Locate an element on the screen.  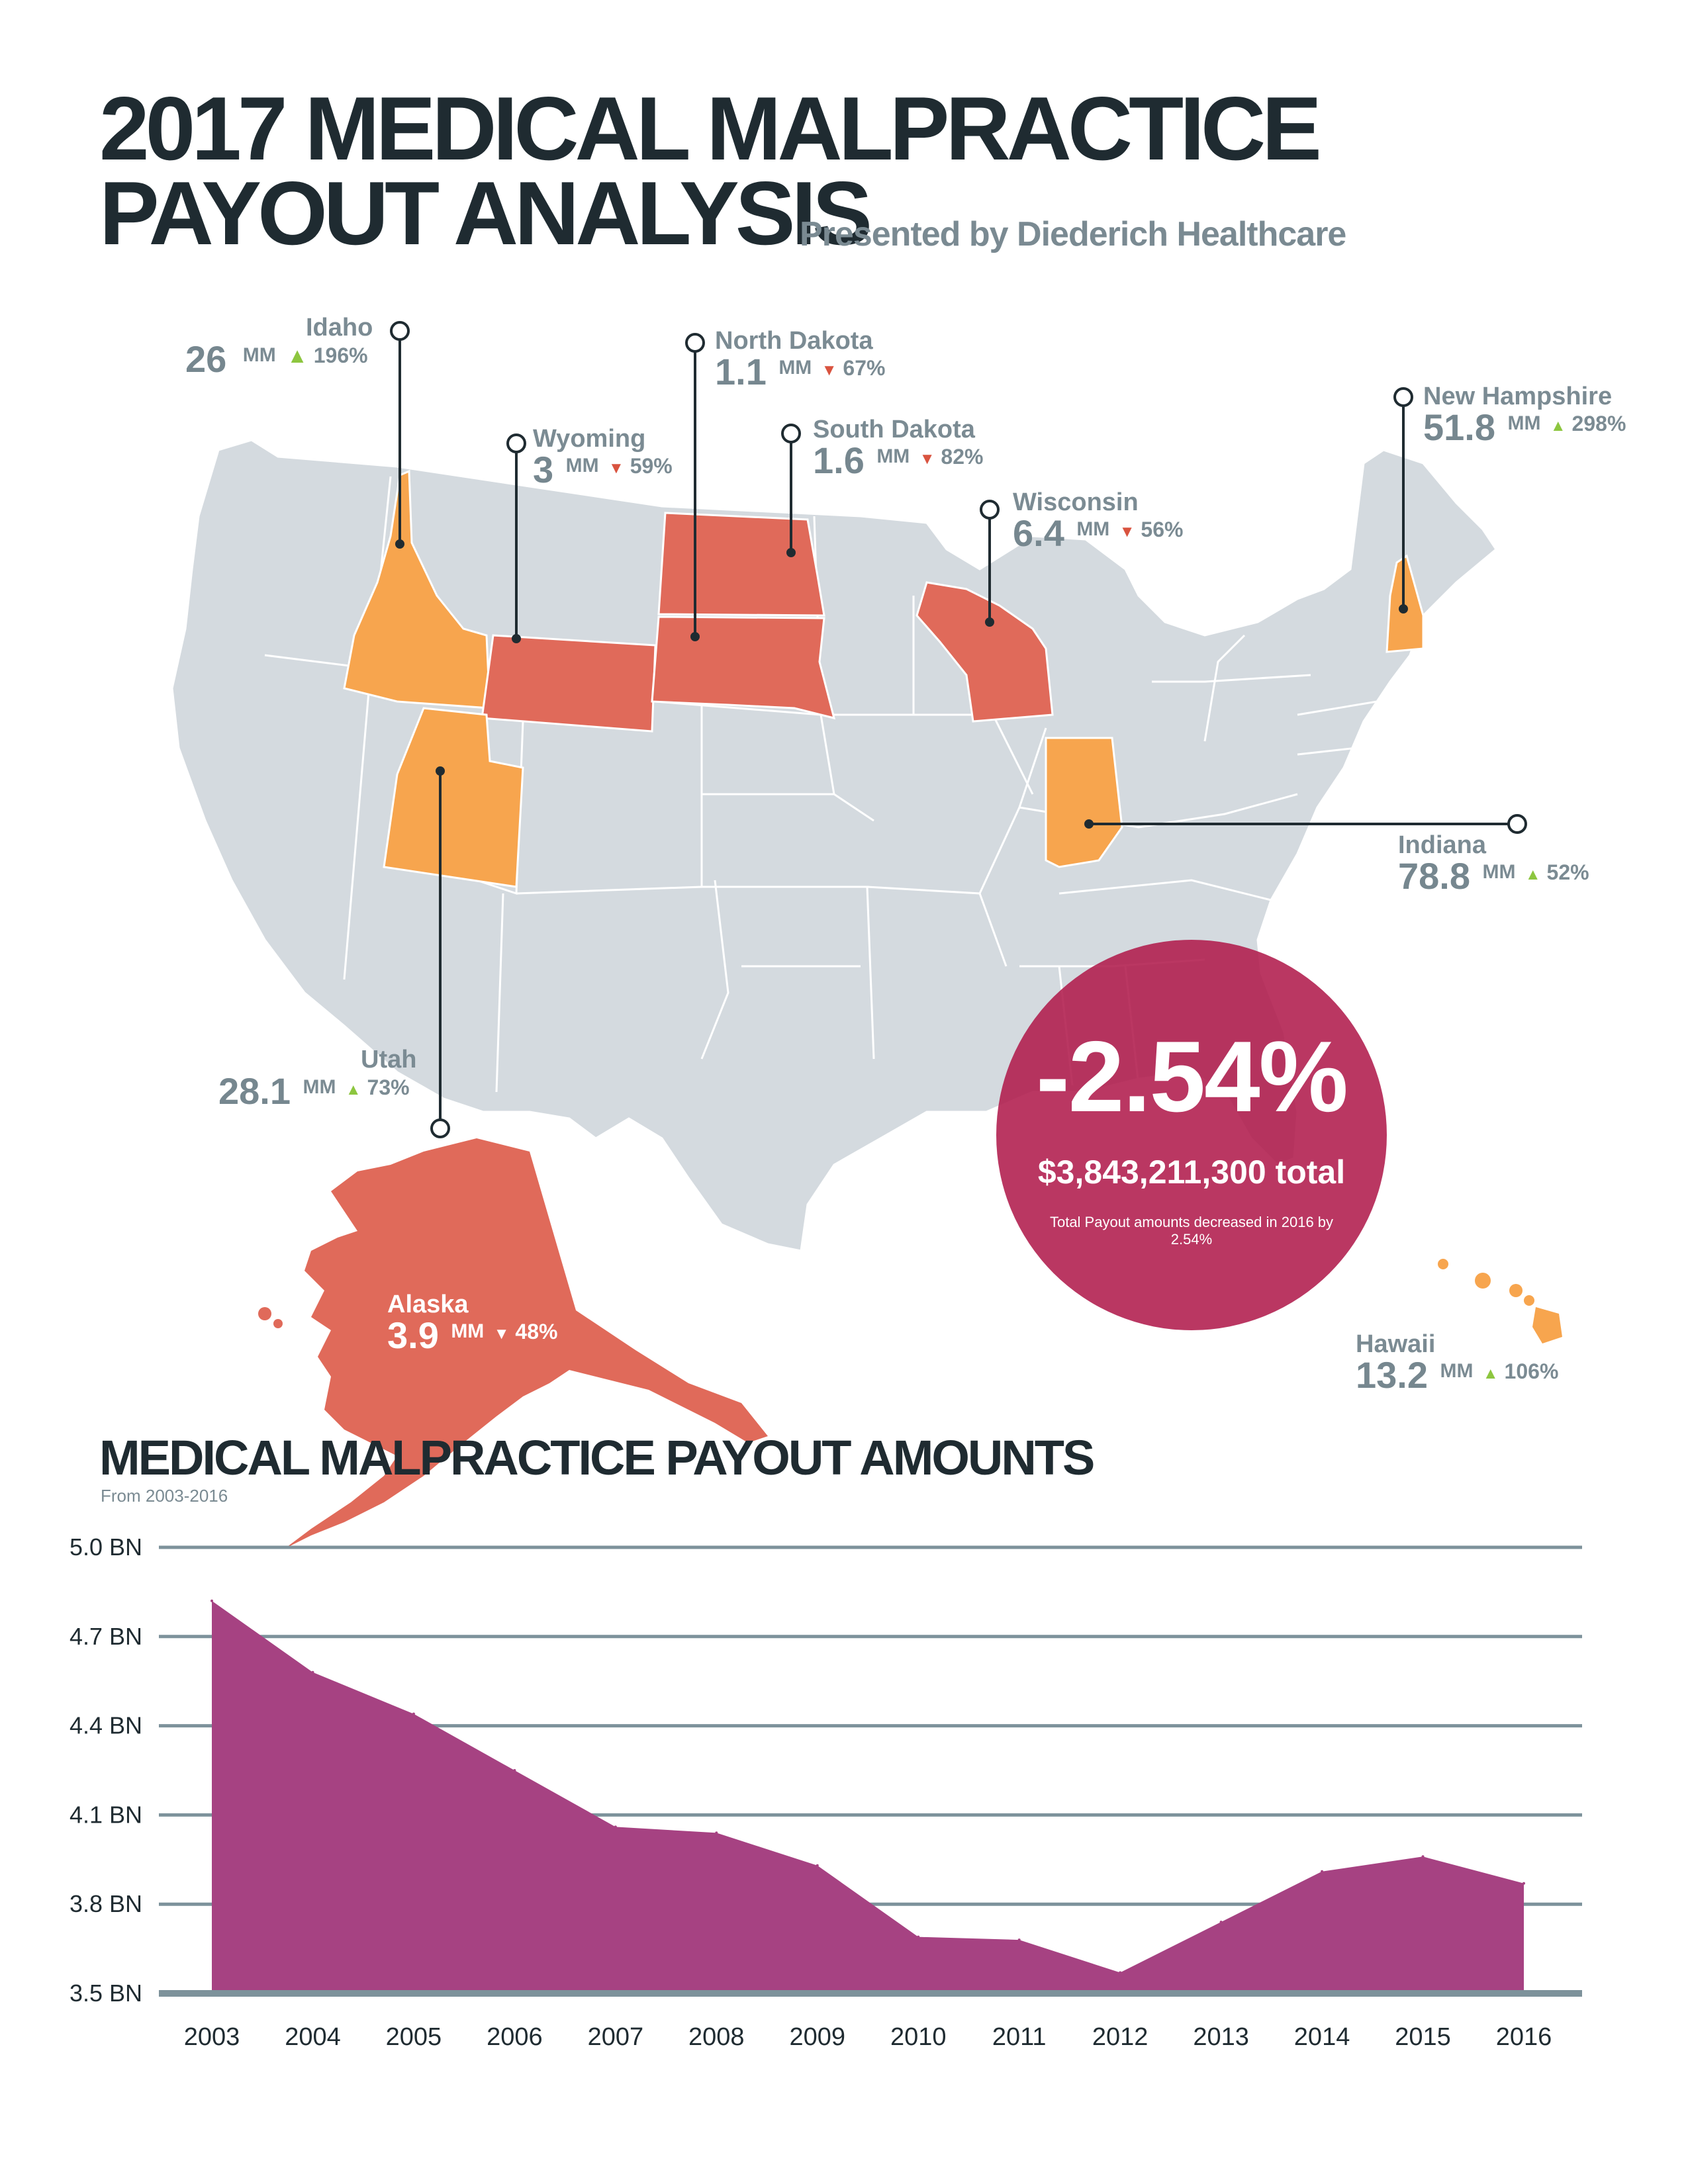
y-tick-label: 3.5 BN is located at coordinates (106, 1993).